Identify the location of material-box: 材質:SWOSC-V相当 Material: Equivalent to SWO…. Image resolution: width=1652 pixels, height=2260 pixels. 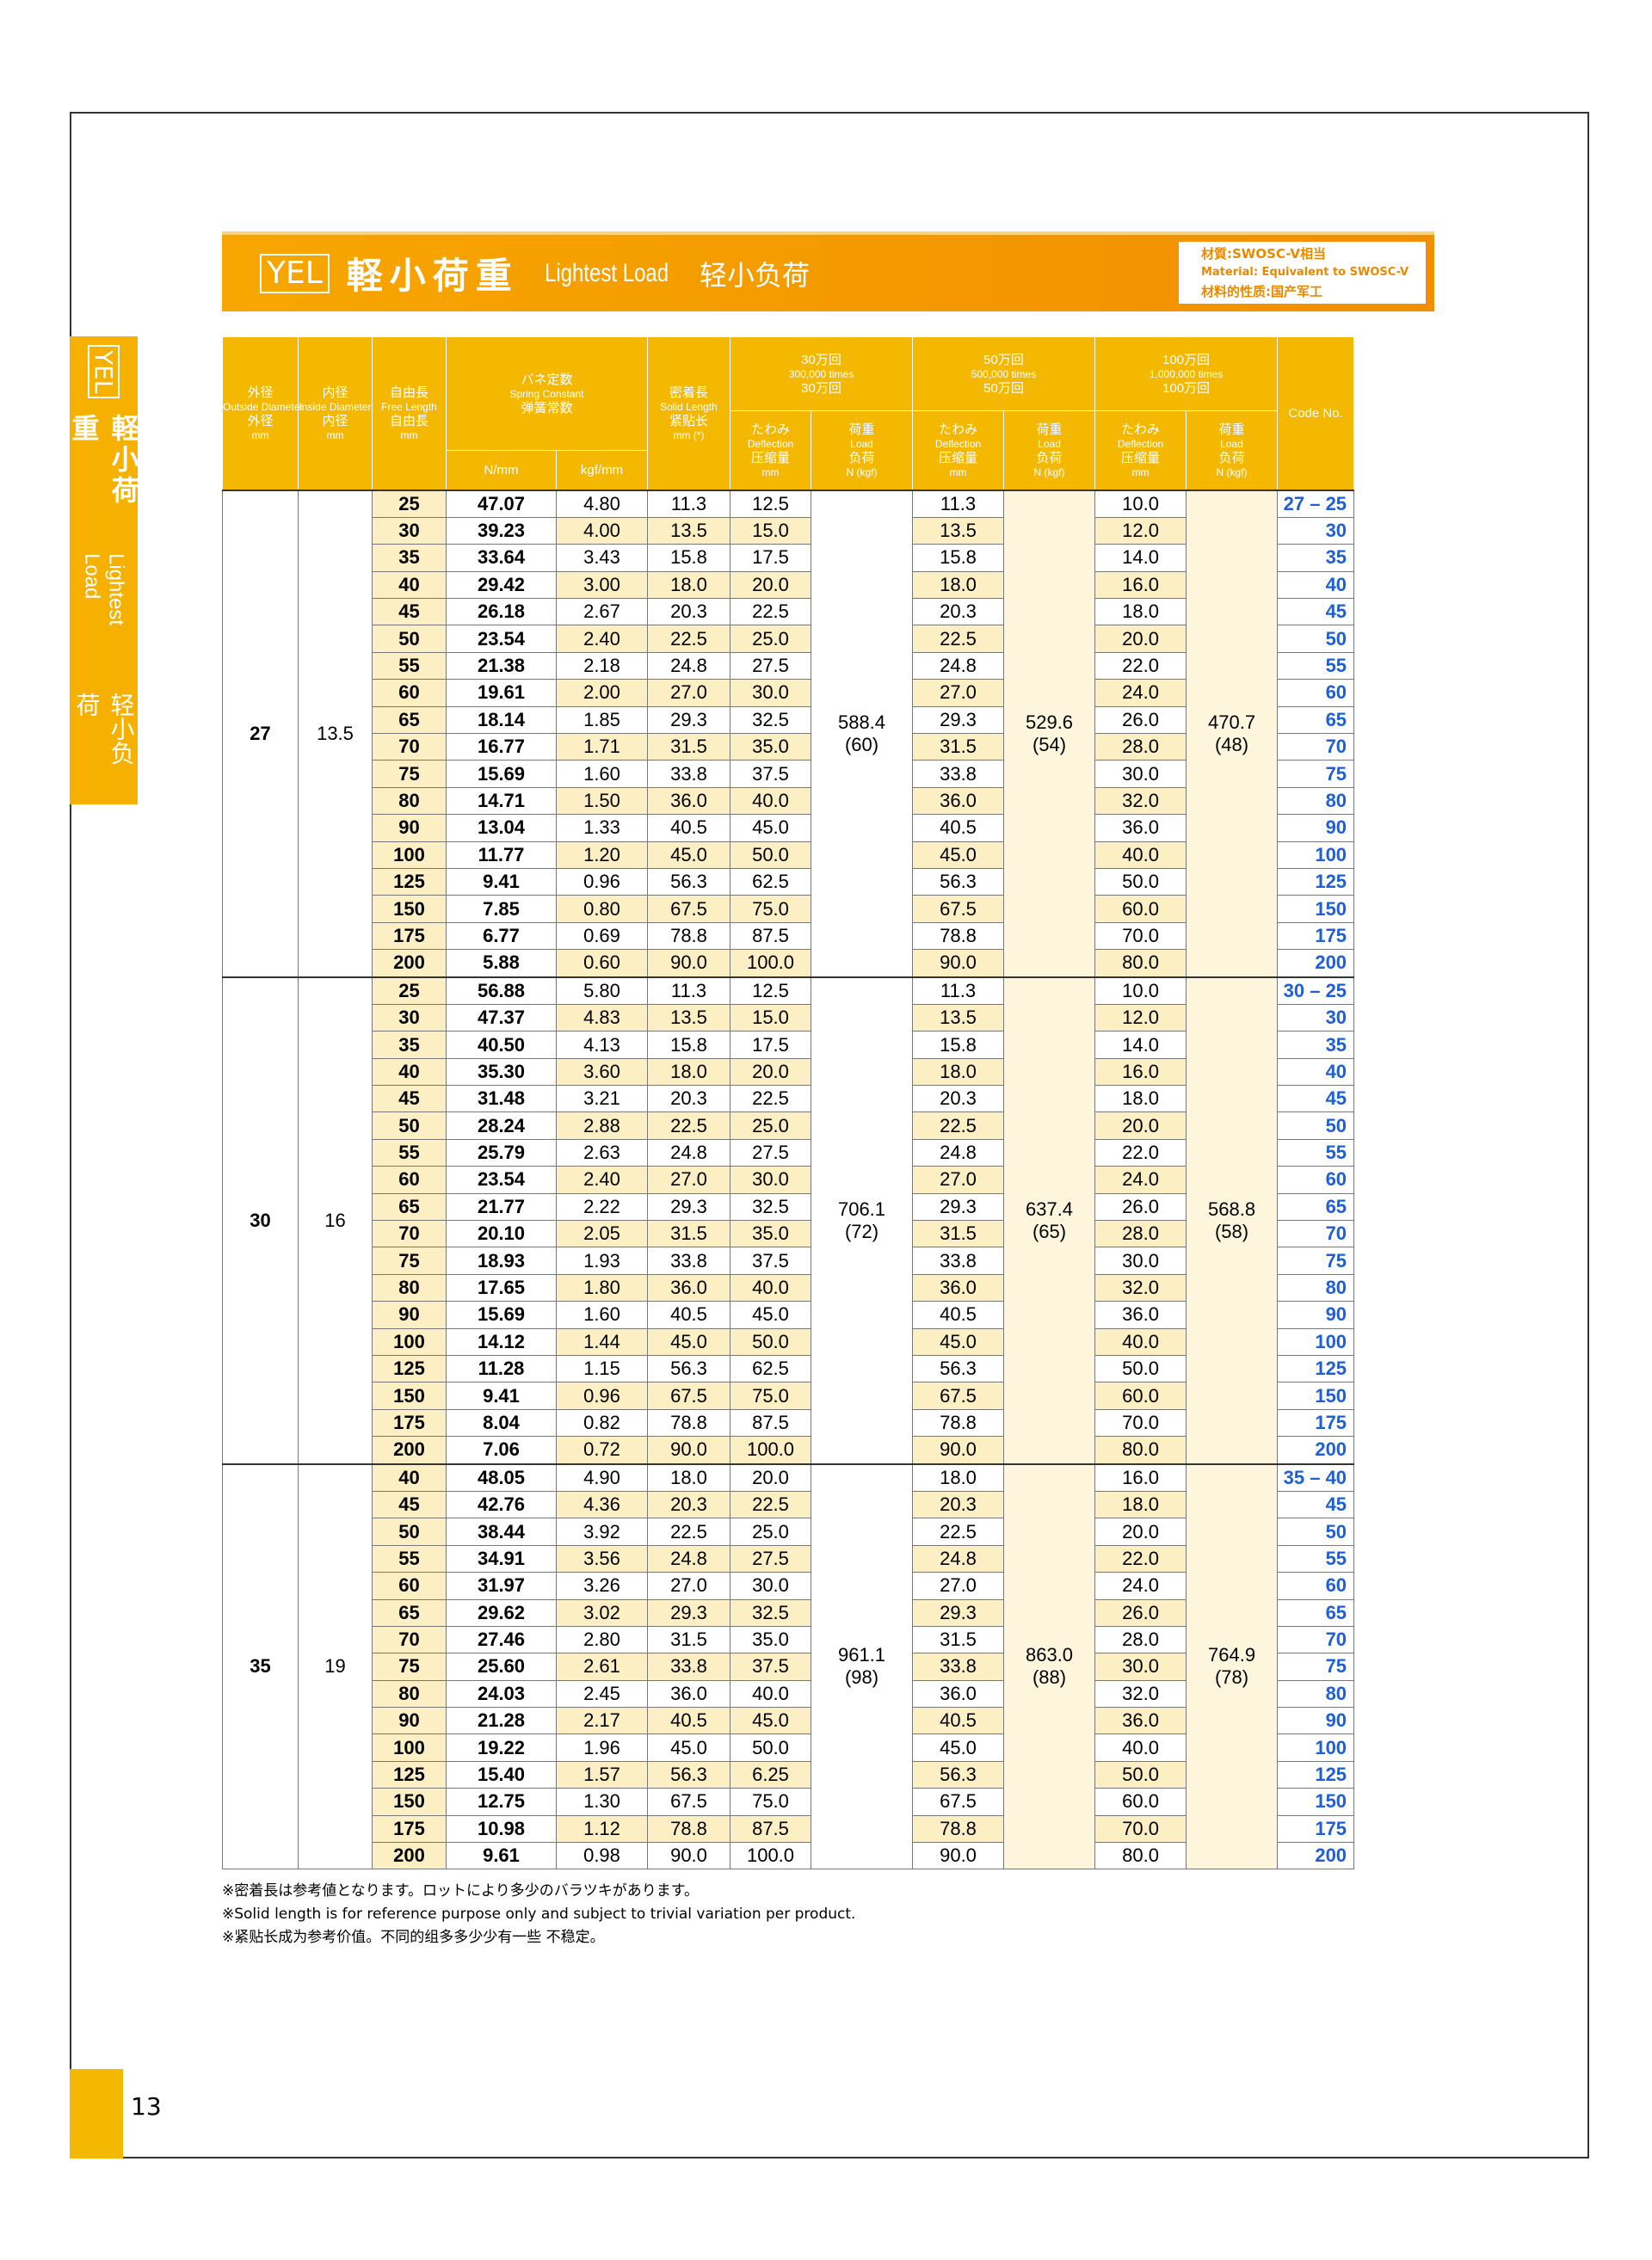
(1302, 273).